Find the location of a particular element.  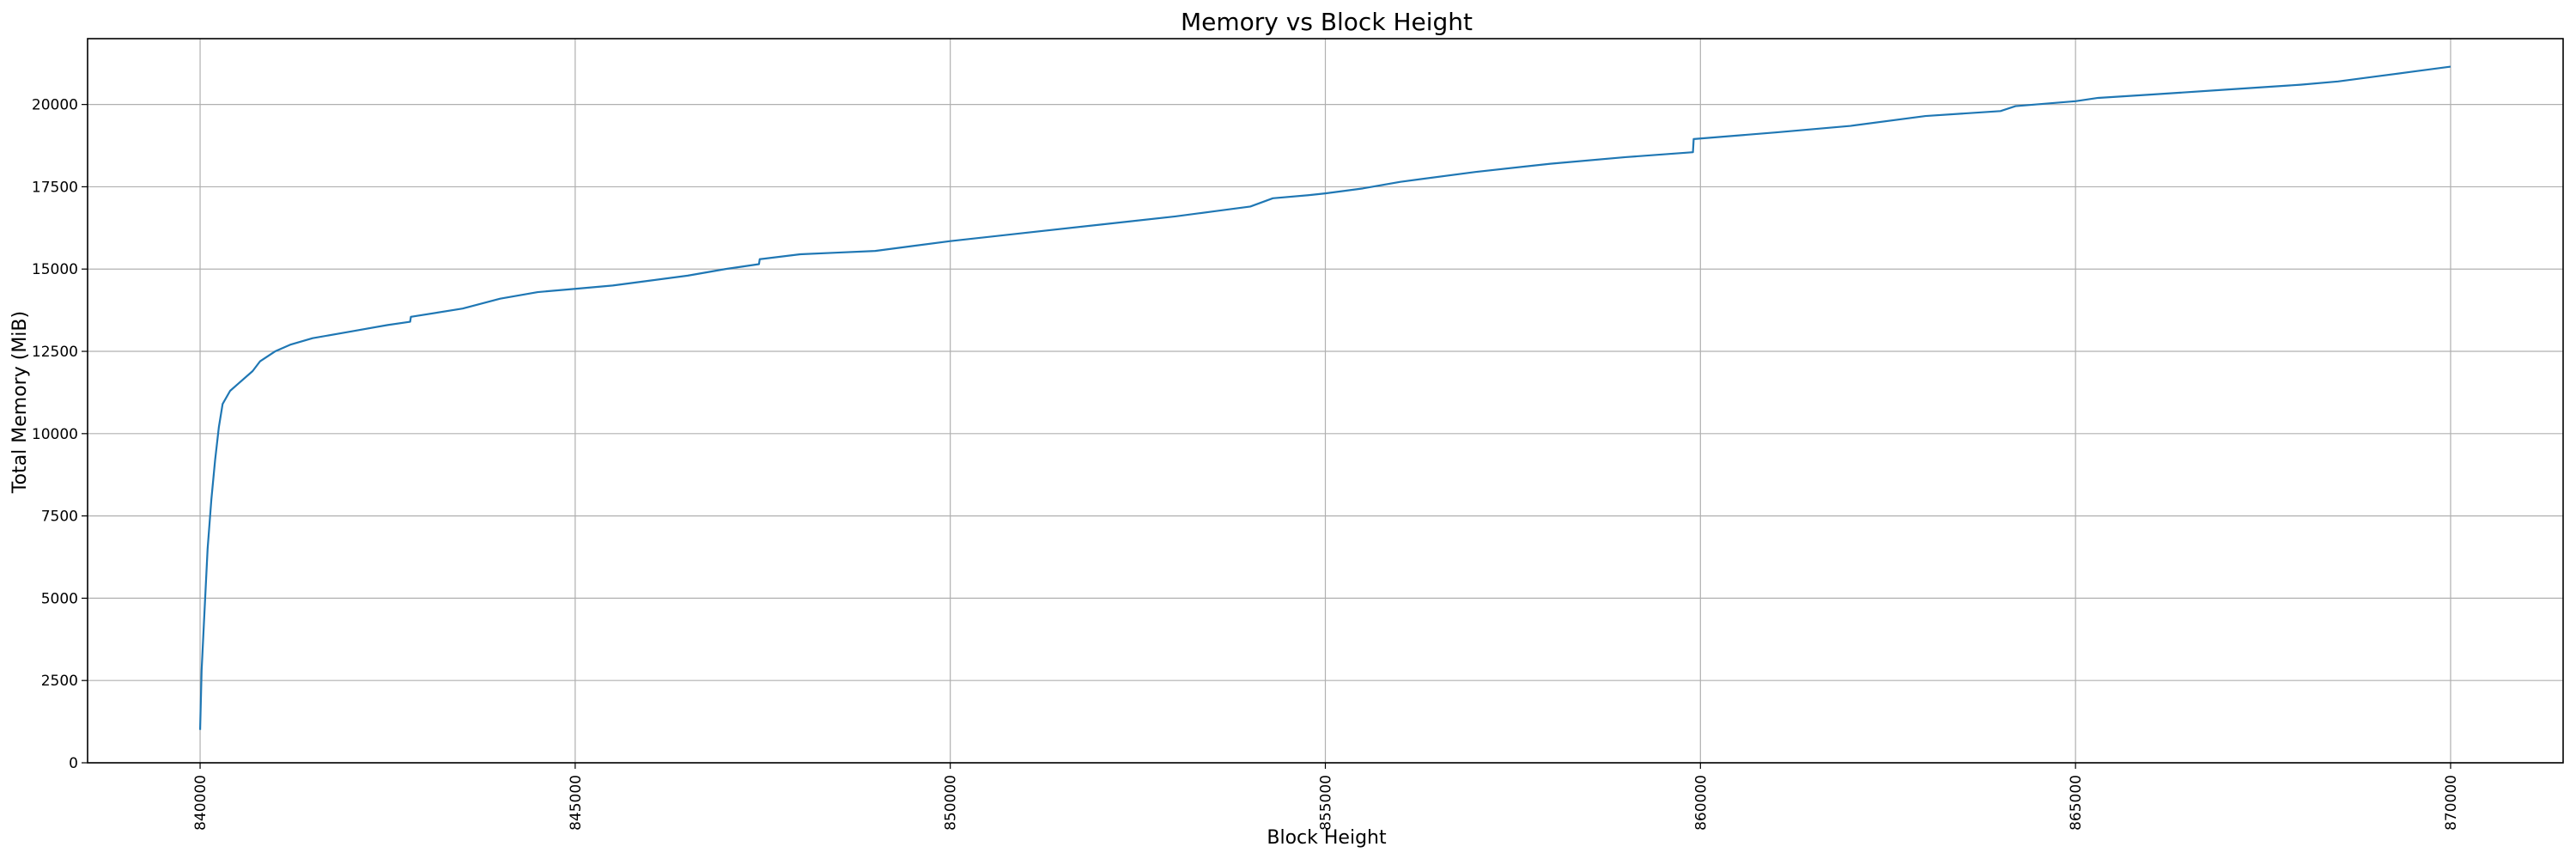

x-tick-label: 855000 is located at coordinates (1327, 803).